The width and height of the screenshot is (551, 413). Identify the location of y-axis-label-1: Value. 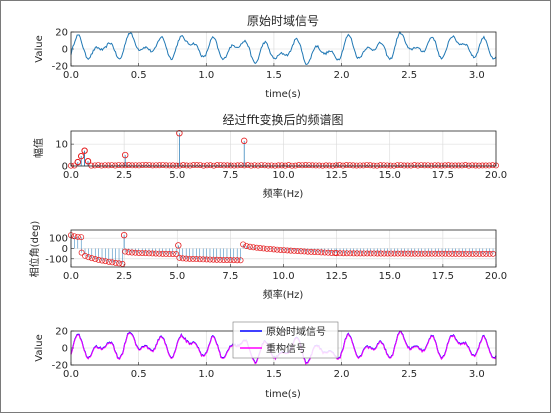
(39, 48).